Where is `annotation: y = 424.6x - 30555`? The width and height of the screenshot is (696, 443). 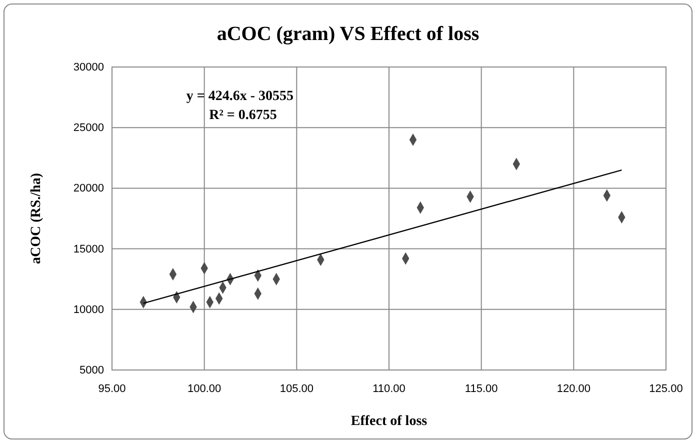 annotation: y = 424.6x - 30555 is located at coordinates (240, 96).